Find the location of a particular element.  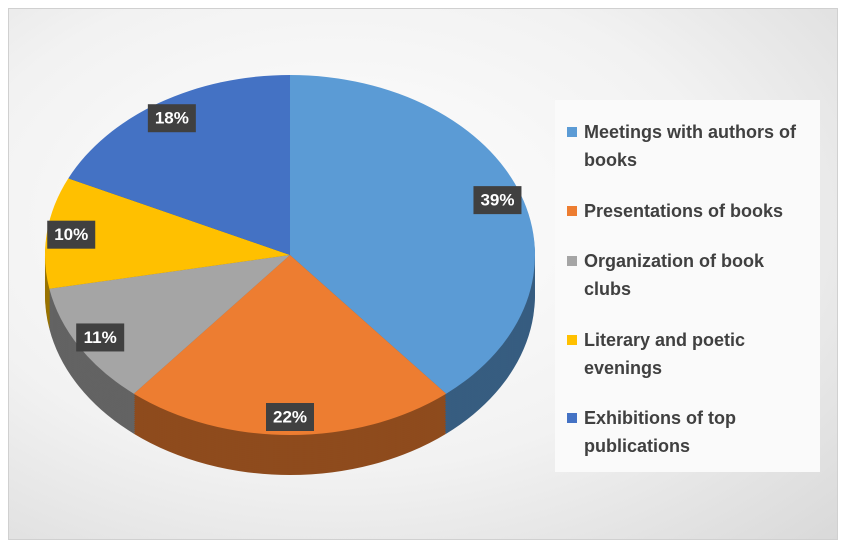

data-label: 18% is located at coordinates (172, 118).